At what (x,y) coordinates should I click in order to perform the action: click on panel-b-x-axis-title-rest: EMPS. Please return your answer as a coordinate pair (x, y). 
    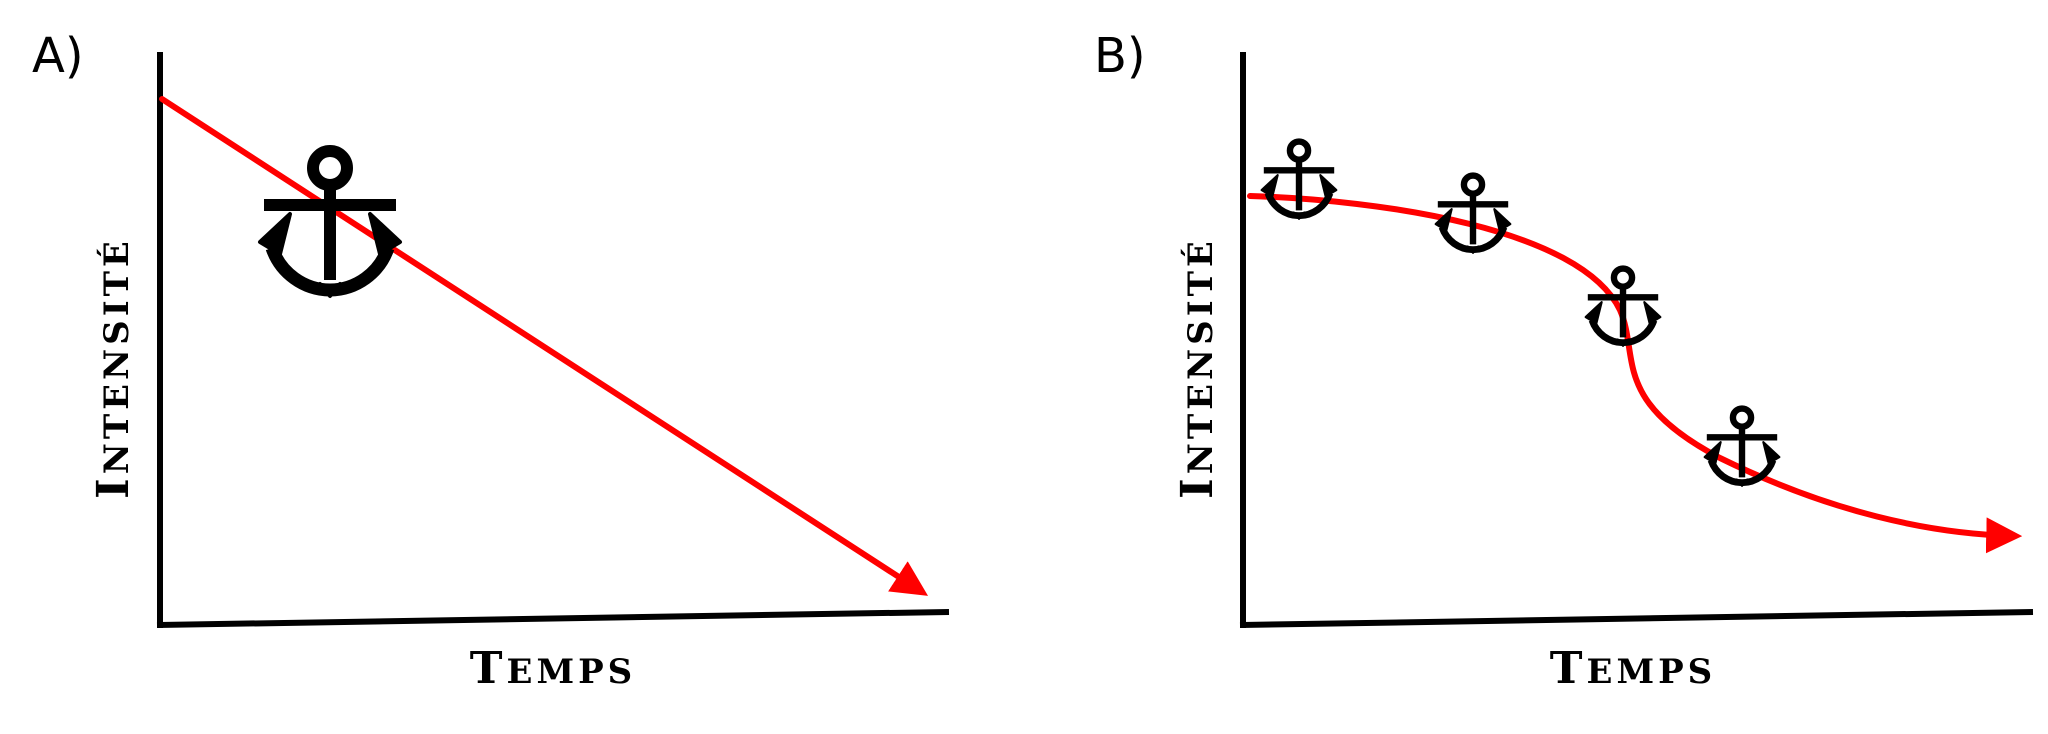
    Looking at the image, I should click on (1652, 672).